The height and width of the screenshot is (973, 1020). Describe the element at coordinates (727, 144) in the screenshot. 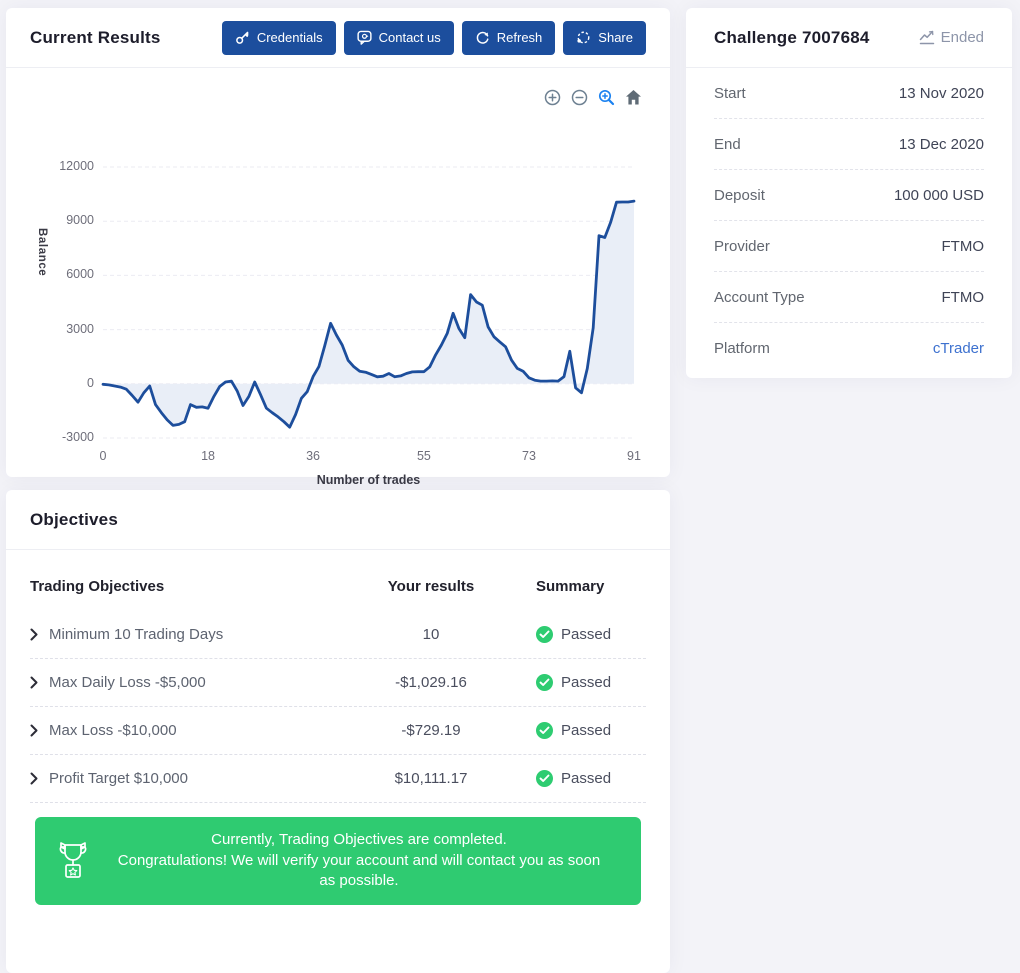

I see `info-label: End` at that location.